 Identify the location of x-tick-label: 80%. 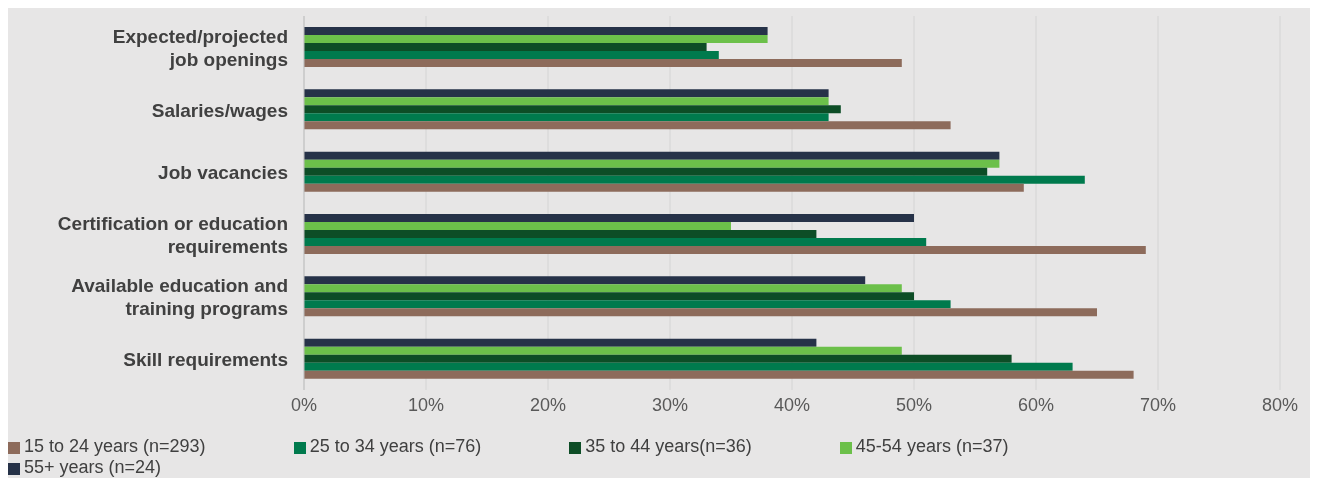
(1280, 404).